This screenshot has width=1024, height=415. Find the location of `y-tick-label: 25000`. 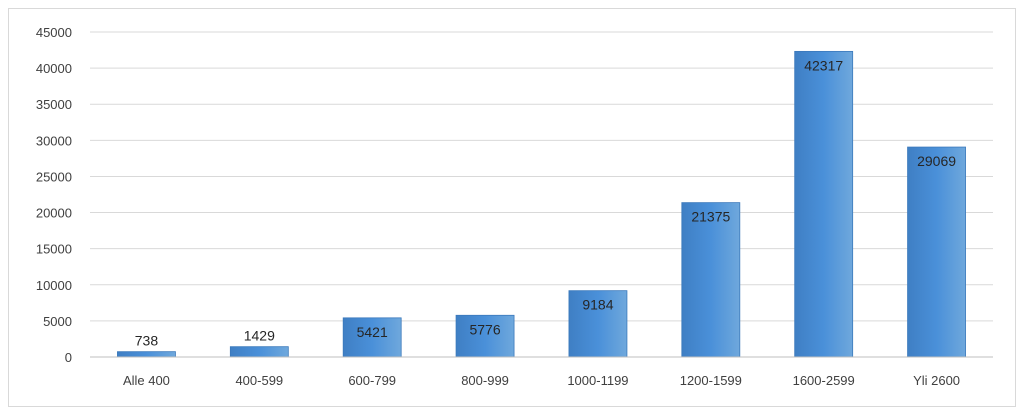

y-tick-label: 25000 is located at coordinates (54, 176).